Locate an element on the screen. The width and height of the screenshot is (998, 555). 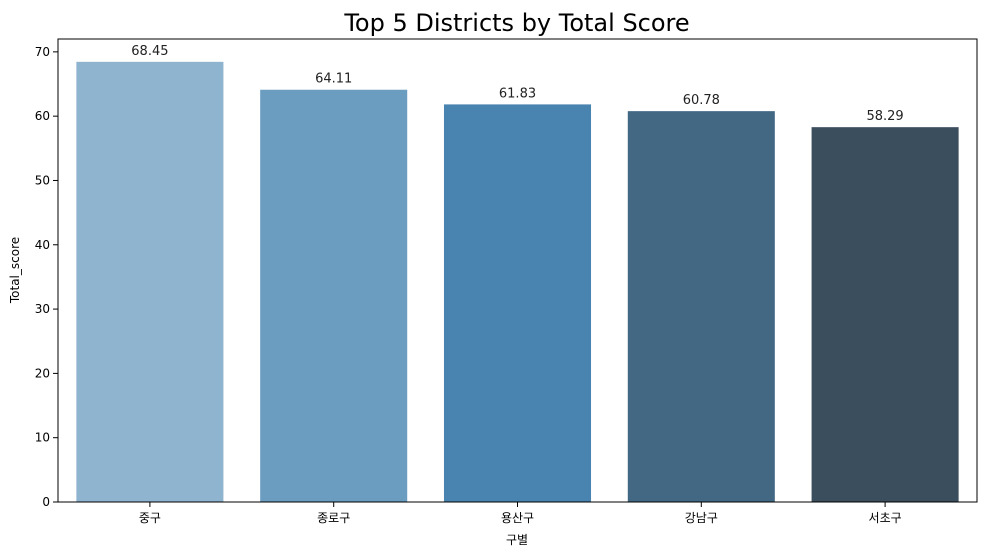
x-tick-label: 종로구 is located at coordinates (333, 518).